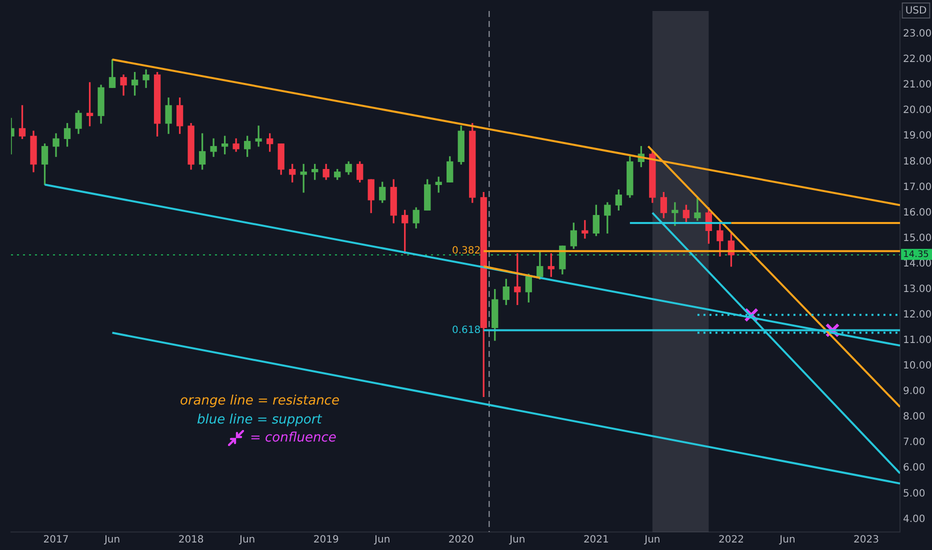 The image size is (932, 550). Describe the element at coordinates (56, 540) in the screenshot. I see `x-tick-label: 2017` at that location.